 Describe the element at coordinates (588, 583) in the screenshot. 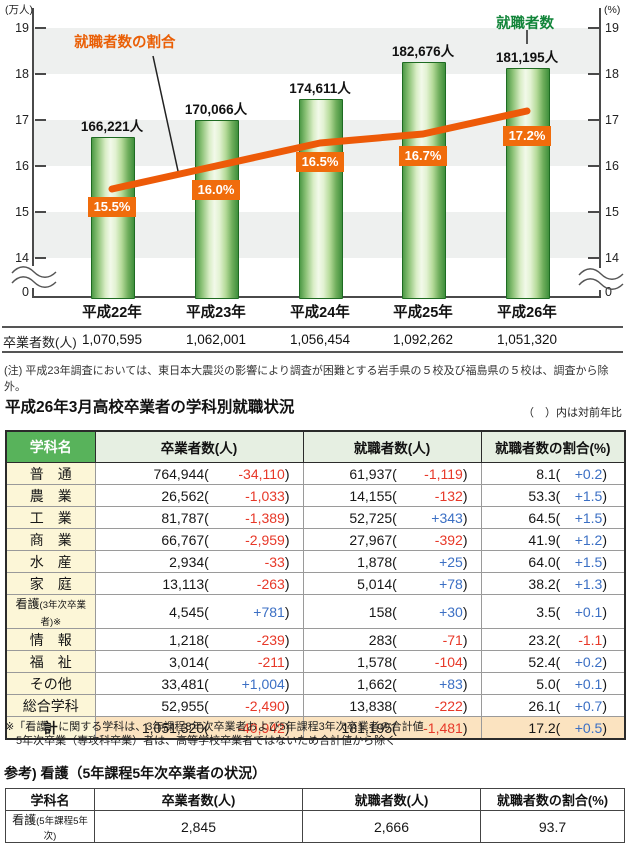

I see `rate-change: +1.3` at that location.